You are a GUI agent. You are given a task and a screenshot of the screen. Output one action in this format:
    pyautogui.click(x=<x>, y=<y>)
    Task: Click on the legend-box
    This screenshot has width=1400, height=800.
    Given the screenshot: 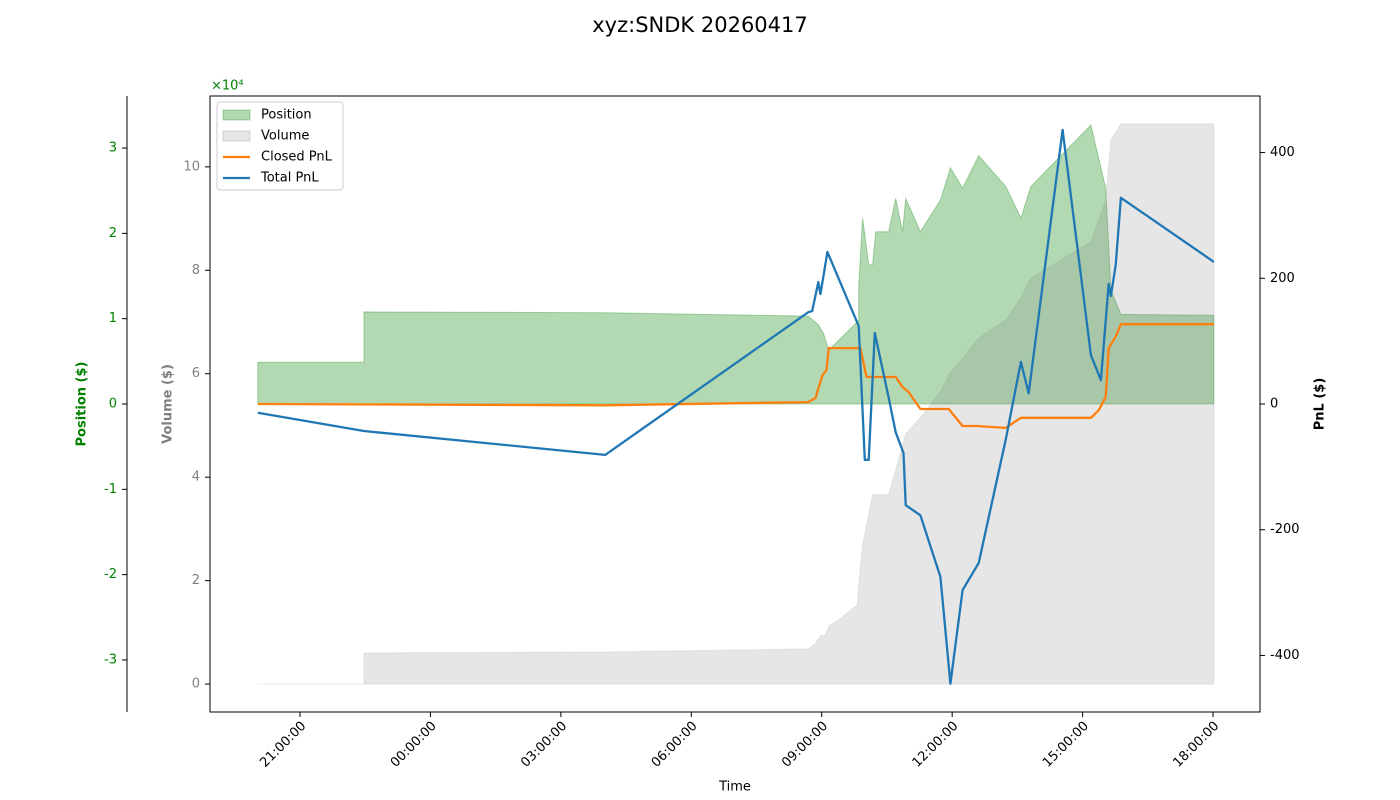 What is the action you would take?
    pyautogui.click(x=280, y=146)
    